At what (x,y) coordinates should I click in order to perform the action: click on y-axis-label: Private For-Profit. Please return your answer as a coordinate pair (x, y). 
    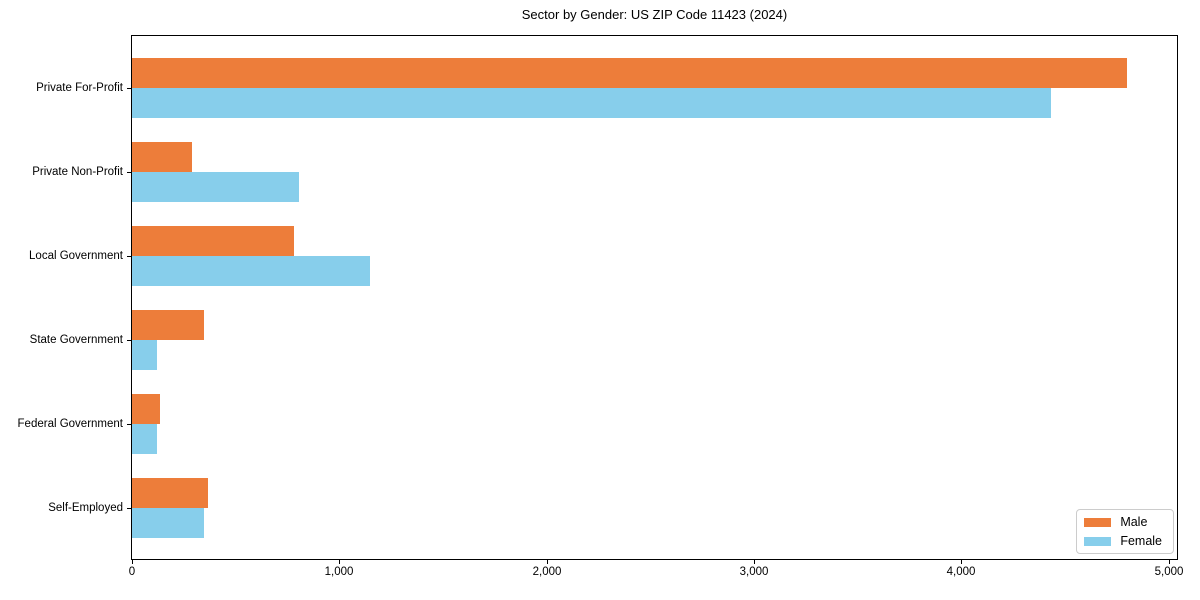
    Looking at the image, I should click on (79, 88).